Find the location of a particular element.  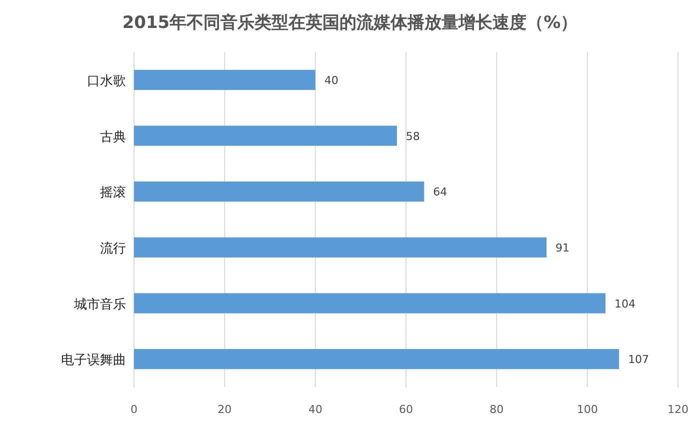

y-tick-label: 古典 is located at coordinates (113, 137).